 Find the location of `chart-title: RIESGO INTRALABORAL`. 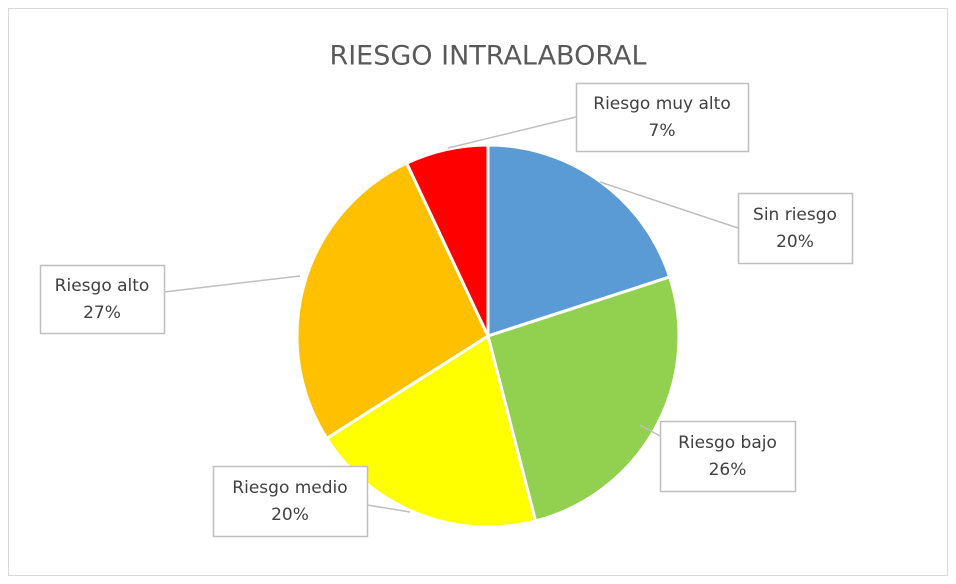

chart-title: RIESGO INTRALABORAL is located at coordinates (487, 56).